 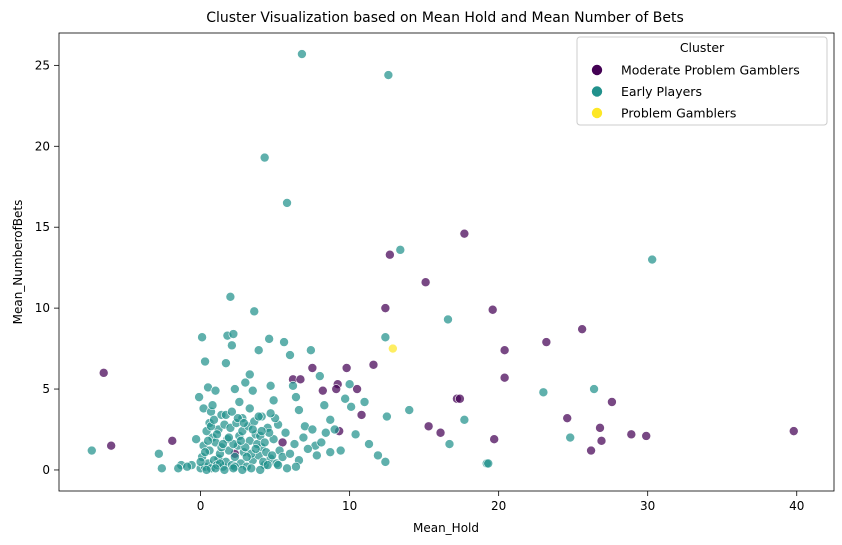 I want to click on y-tick-label: 25, so click(x=42, y=65).